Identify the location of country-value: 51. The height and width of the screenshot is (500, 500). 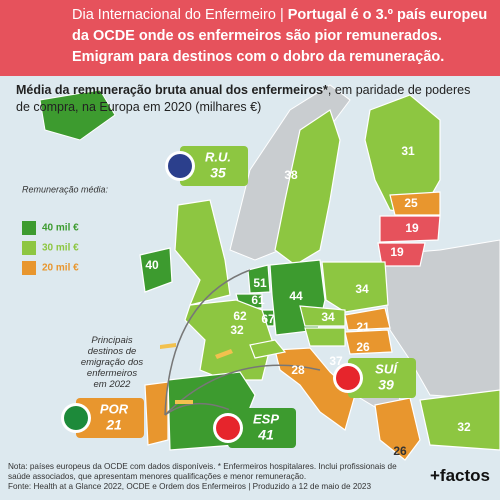
(260, 283).